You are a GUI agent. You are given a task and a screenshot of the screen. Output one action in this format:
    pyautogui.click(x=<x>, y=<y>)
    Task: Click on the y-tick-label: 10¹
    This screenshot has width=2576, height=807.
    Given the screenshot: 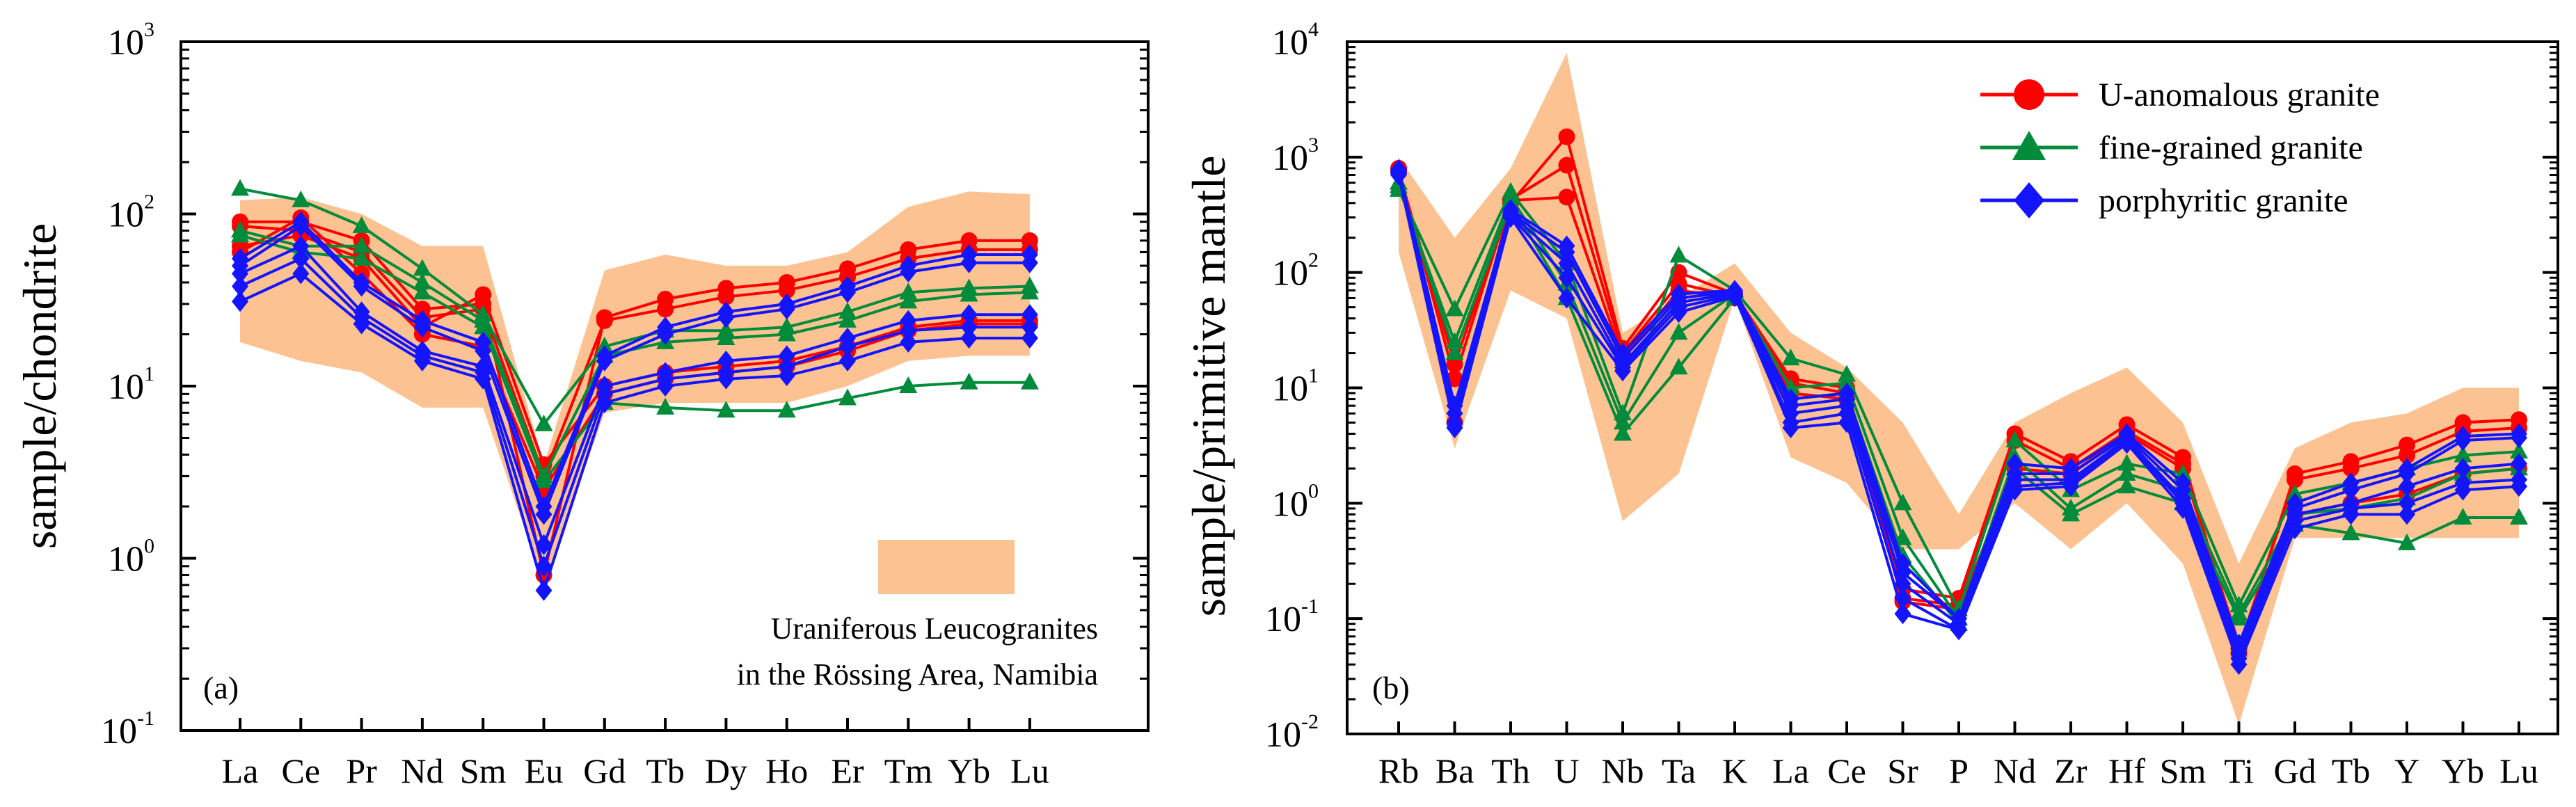 What is the action you would take?
    pyautogui.click(x=1295, y=387)
    